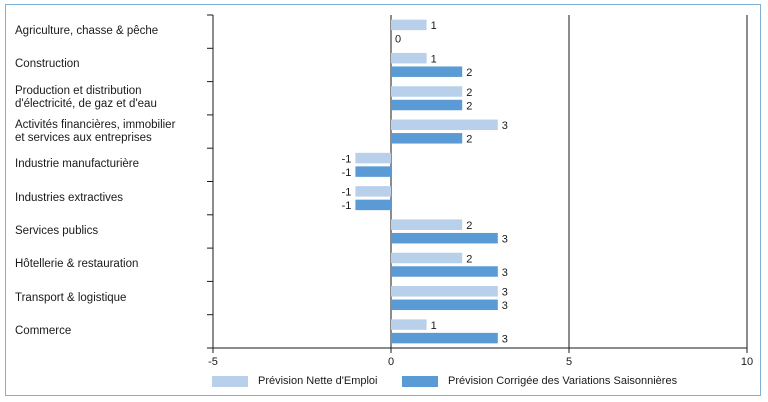 The height and width of the screenshot is (402, 768). I want to click on category-label-line: et services aux entreprises, so click(83, 137).